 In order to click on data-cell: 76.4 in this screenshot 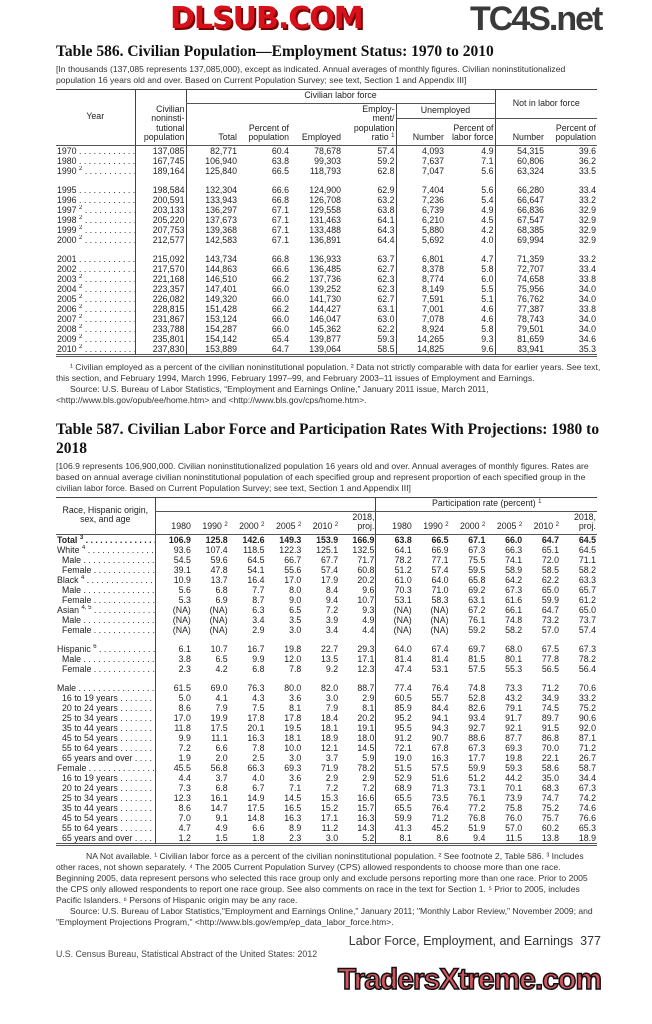, I will do `click(440, 807)`.